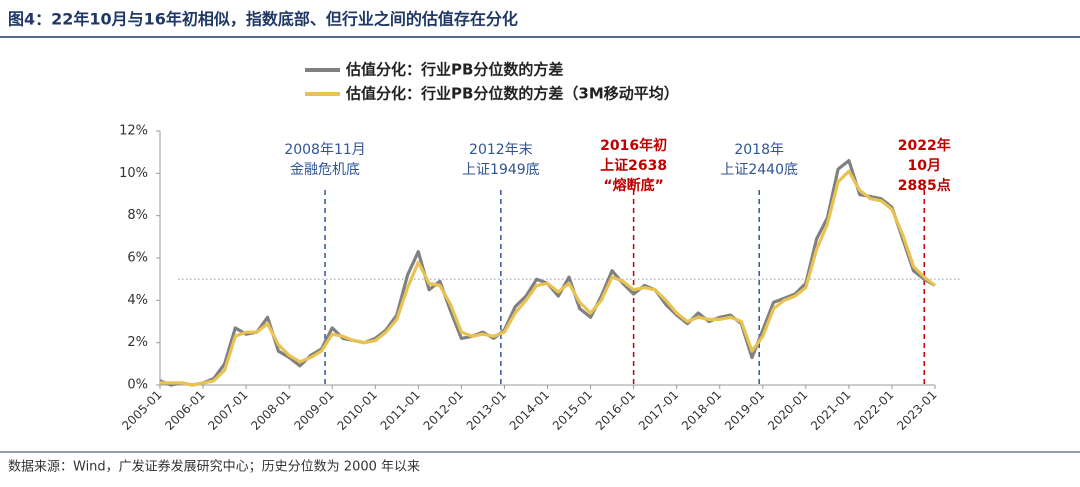  I want to click on y-tick-label: 6%, so click(137, 258).